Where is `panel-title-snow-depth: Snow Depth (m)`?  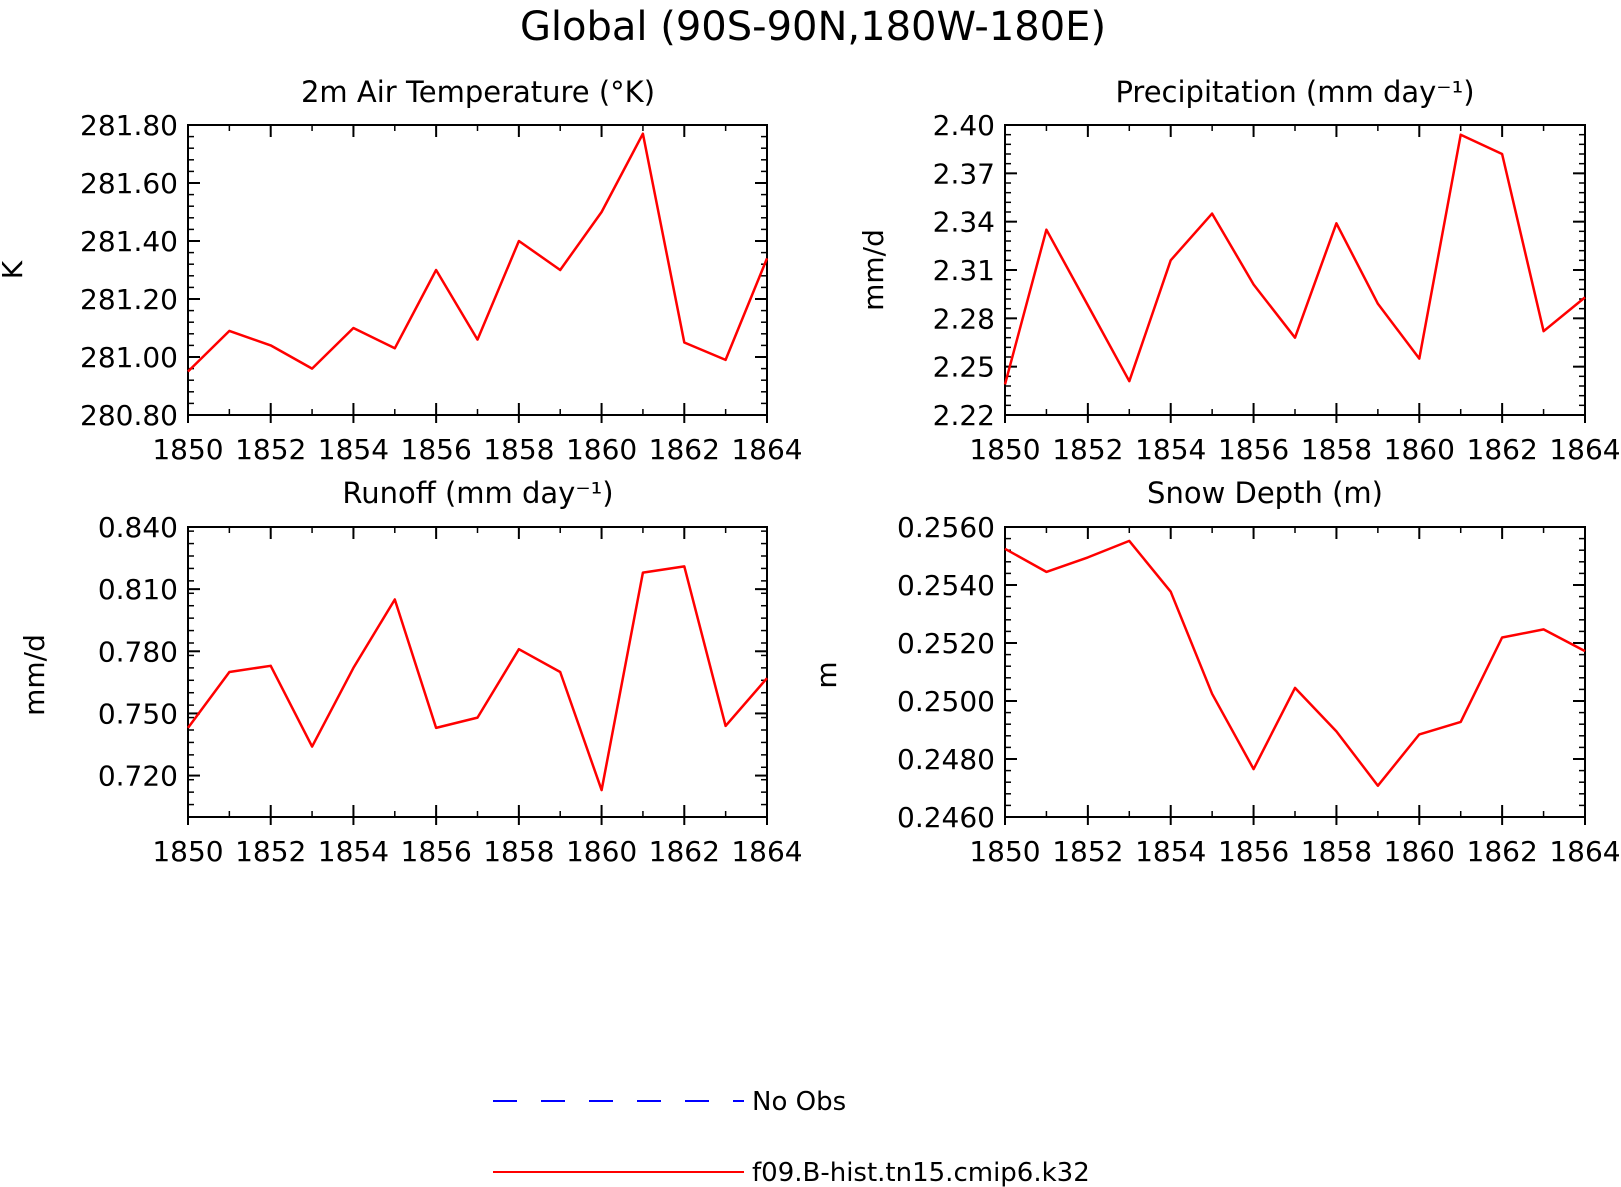 panel-title-snow-depth: Snow Depth (m) is located at coordinates (1265, 493).